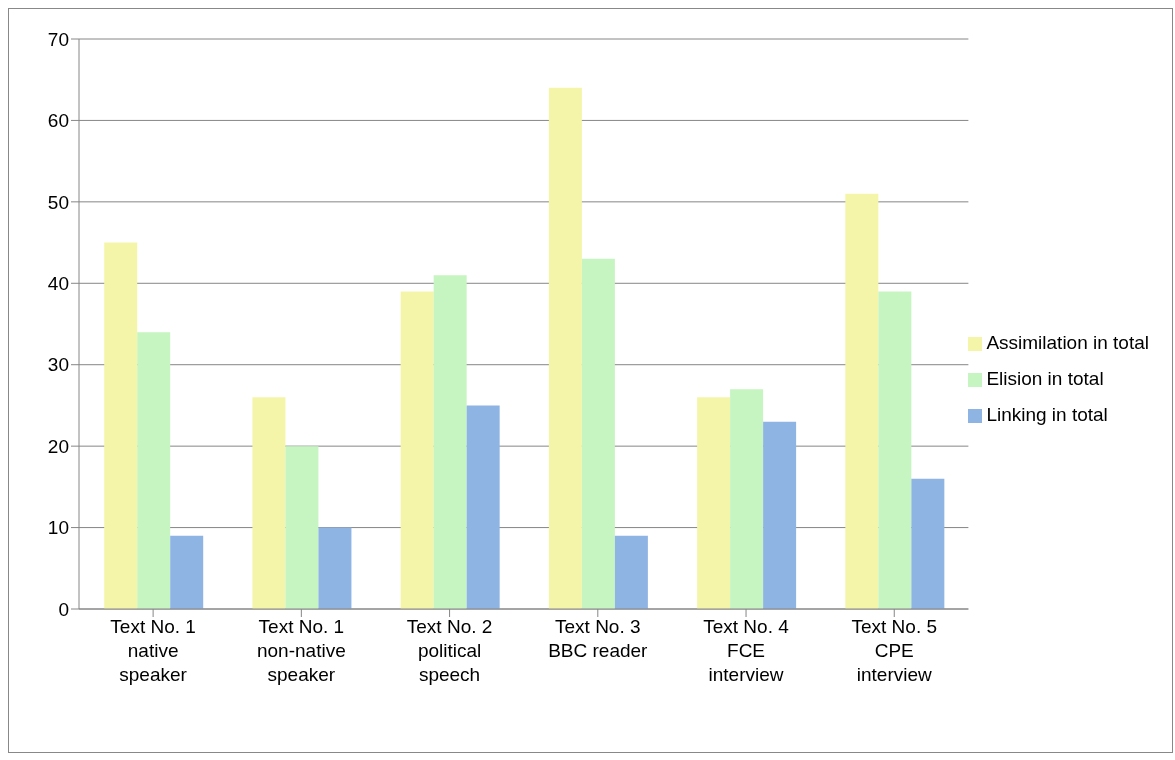 The height and width of the screenshot is (760, 1175). What do you see at coordinates (894, 650) in the screenshot?
I see `x-tick-label: Text No. 5 CPE interview` at bounding box center [894, 650].